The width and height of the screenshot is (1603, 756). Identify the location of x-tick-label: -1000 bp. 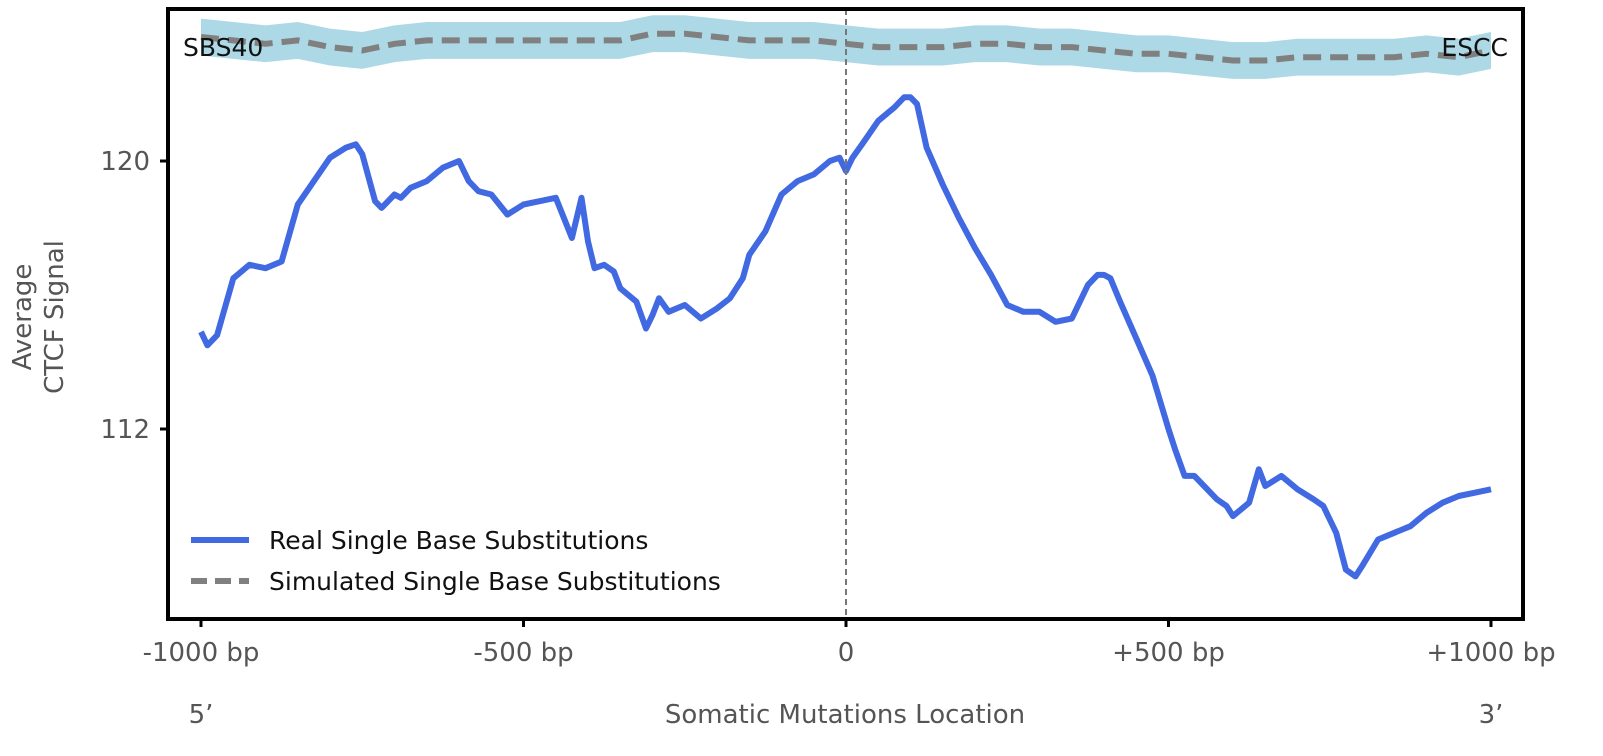
(201, 653).